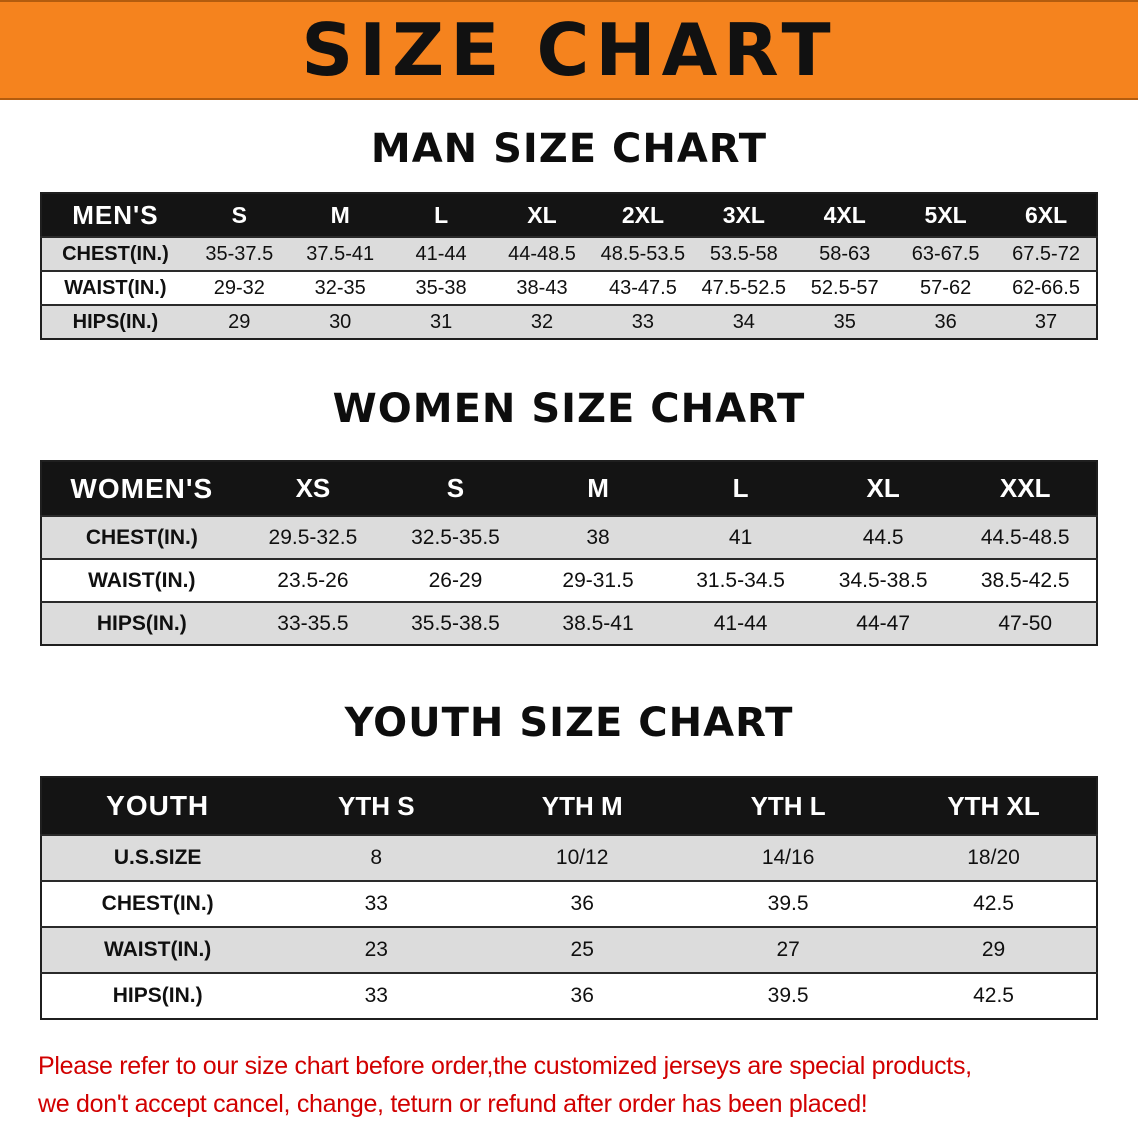 The image size is (1138, 1132). I want to click on size-value-cell: 52.5-57, so click(845, 287).